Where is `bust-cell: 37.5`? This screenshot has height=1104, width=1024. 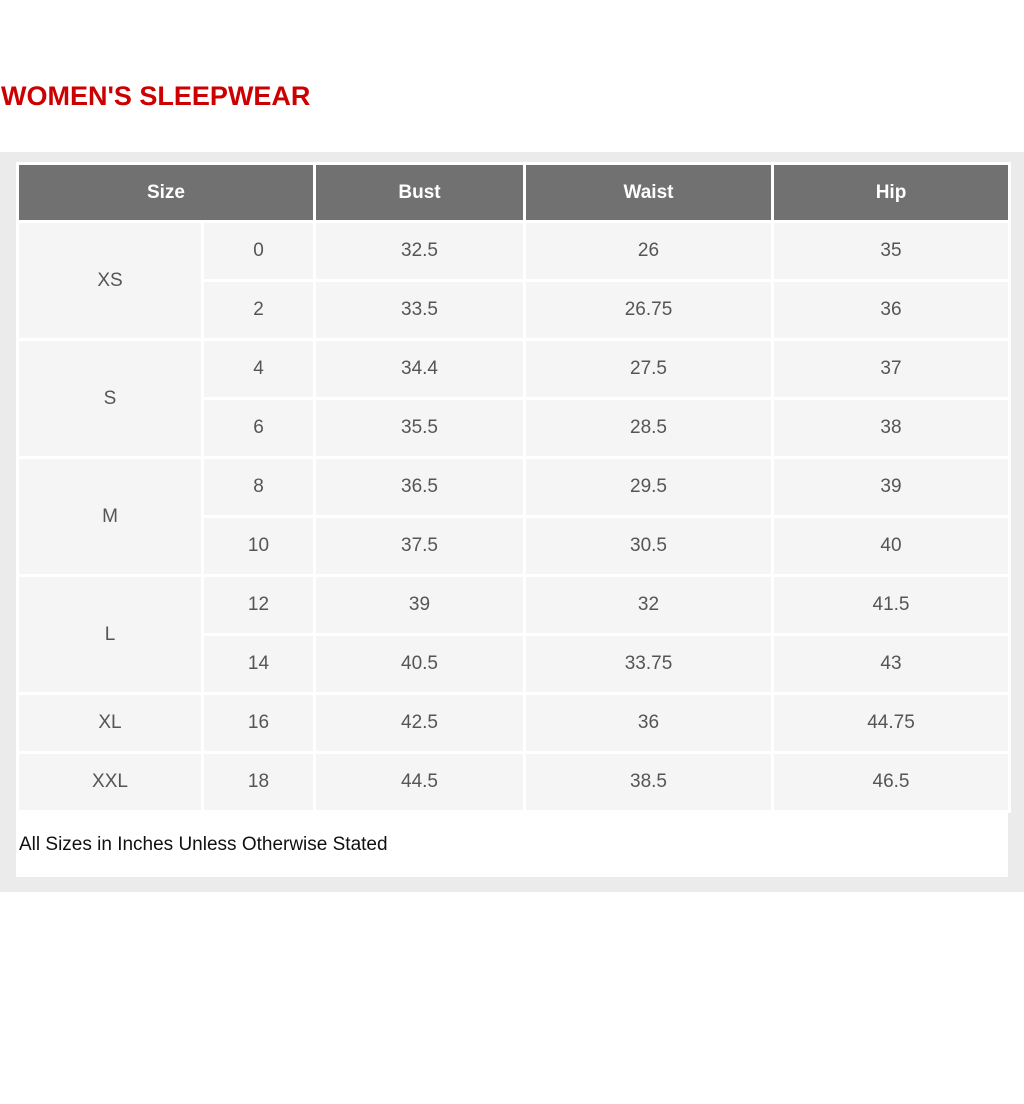 bust-cell: 37.5 is located at coordinates (419, 546).